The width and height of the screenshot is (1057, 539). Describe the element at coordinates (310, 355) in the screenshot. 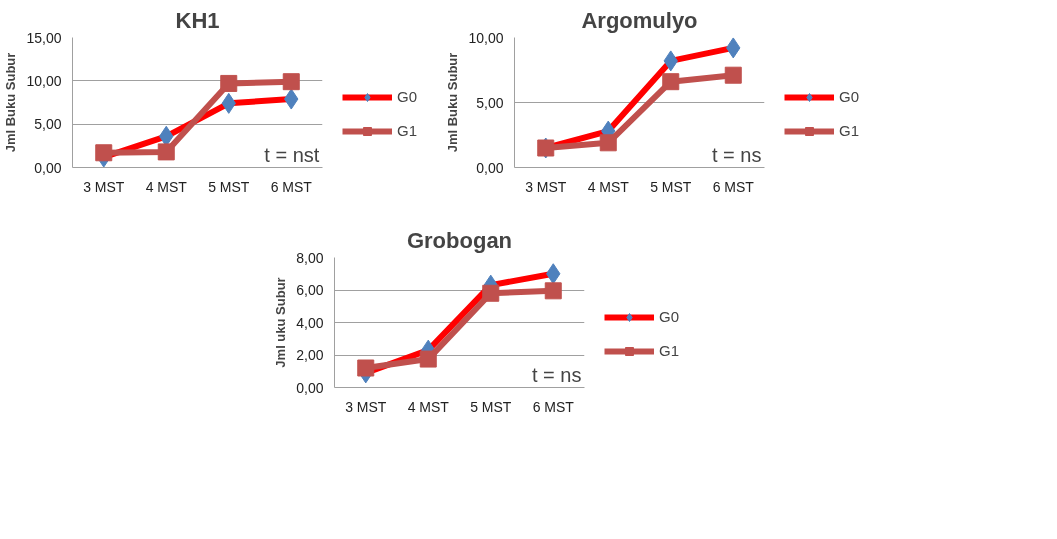

I see `y-tick-label: 2,00` at that location.